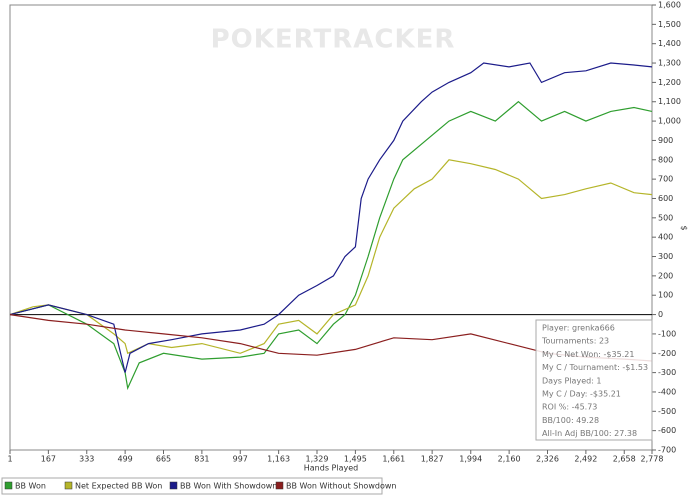 The width and height of the screenshot is (700, 502). What do you see at coordinates (48, 459) in the screenshot?
I see `x-tick-label: 167` at bounding box center [48, 459].